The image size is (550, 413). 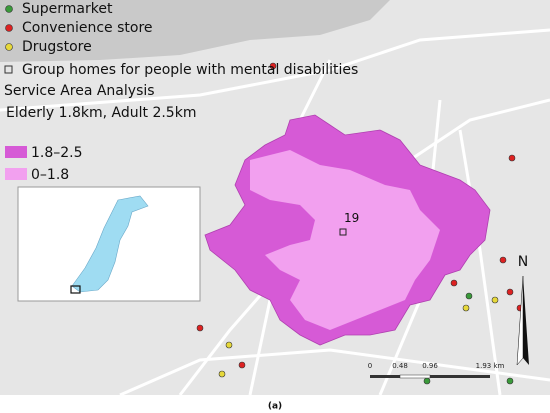 I want to click on legend-item: Convenience store, so click(x=87, y=28).